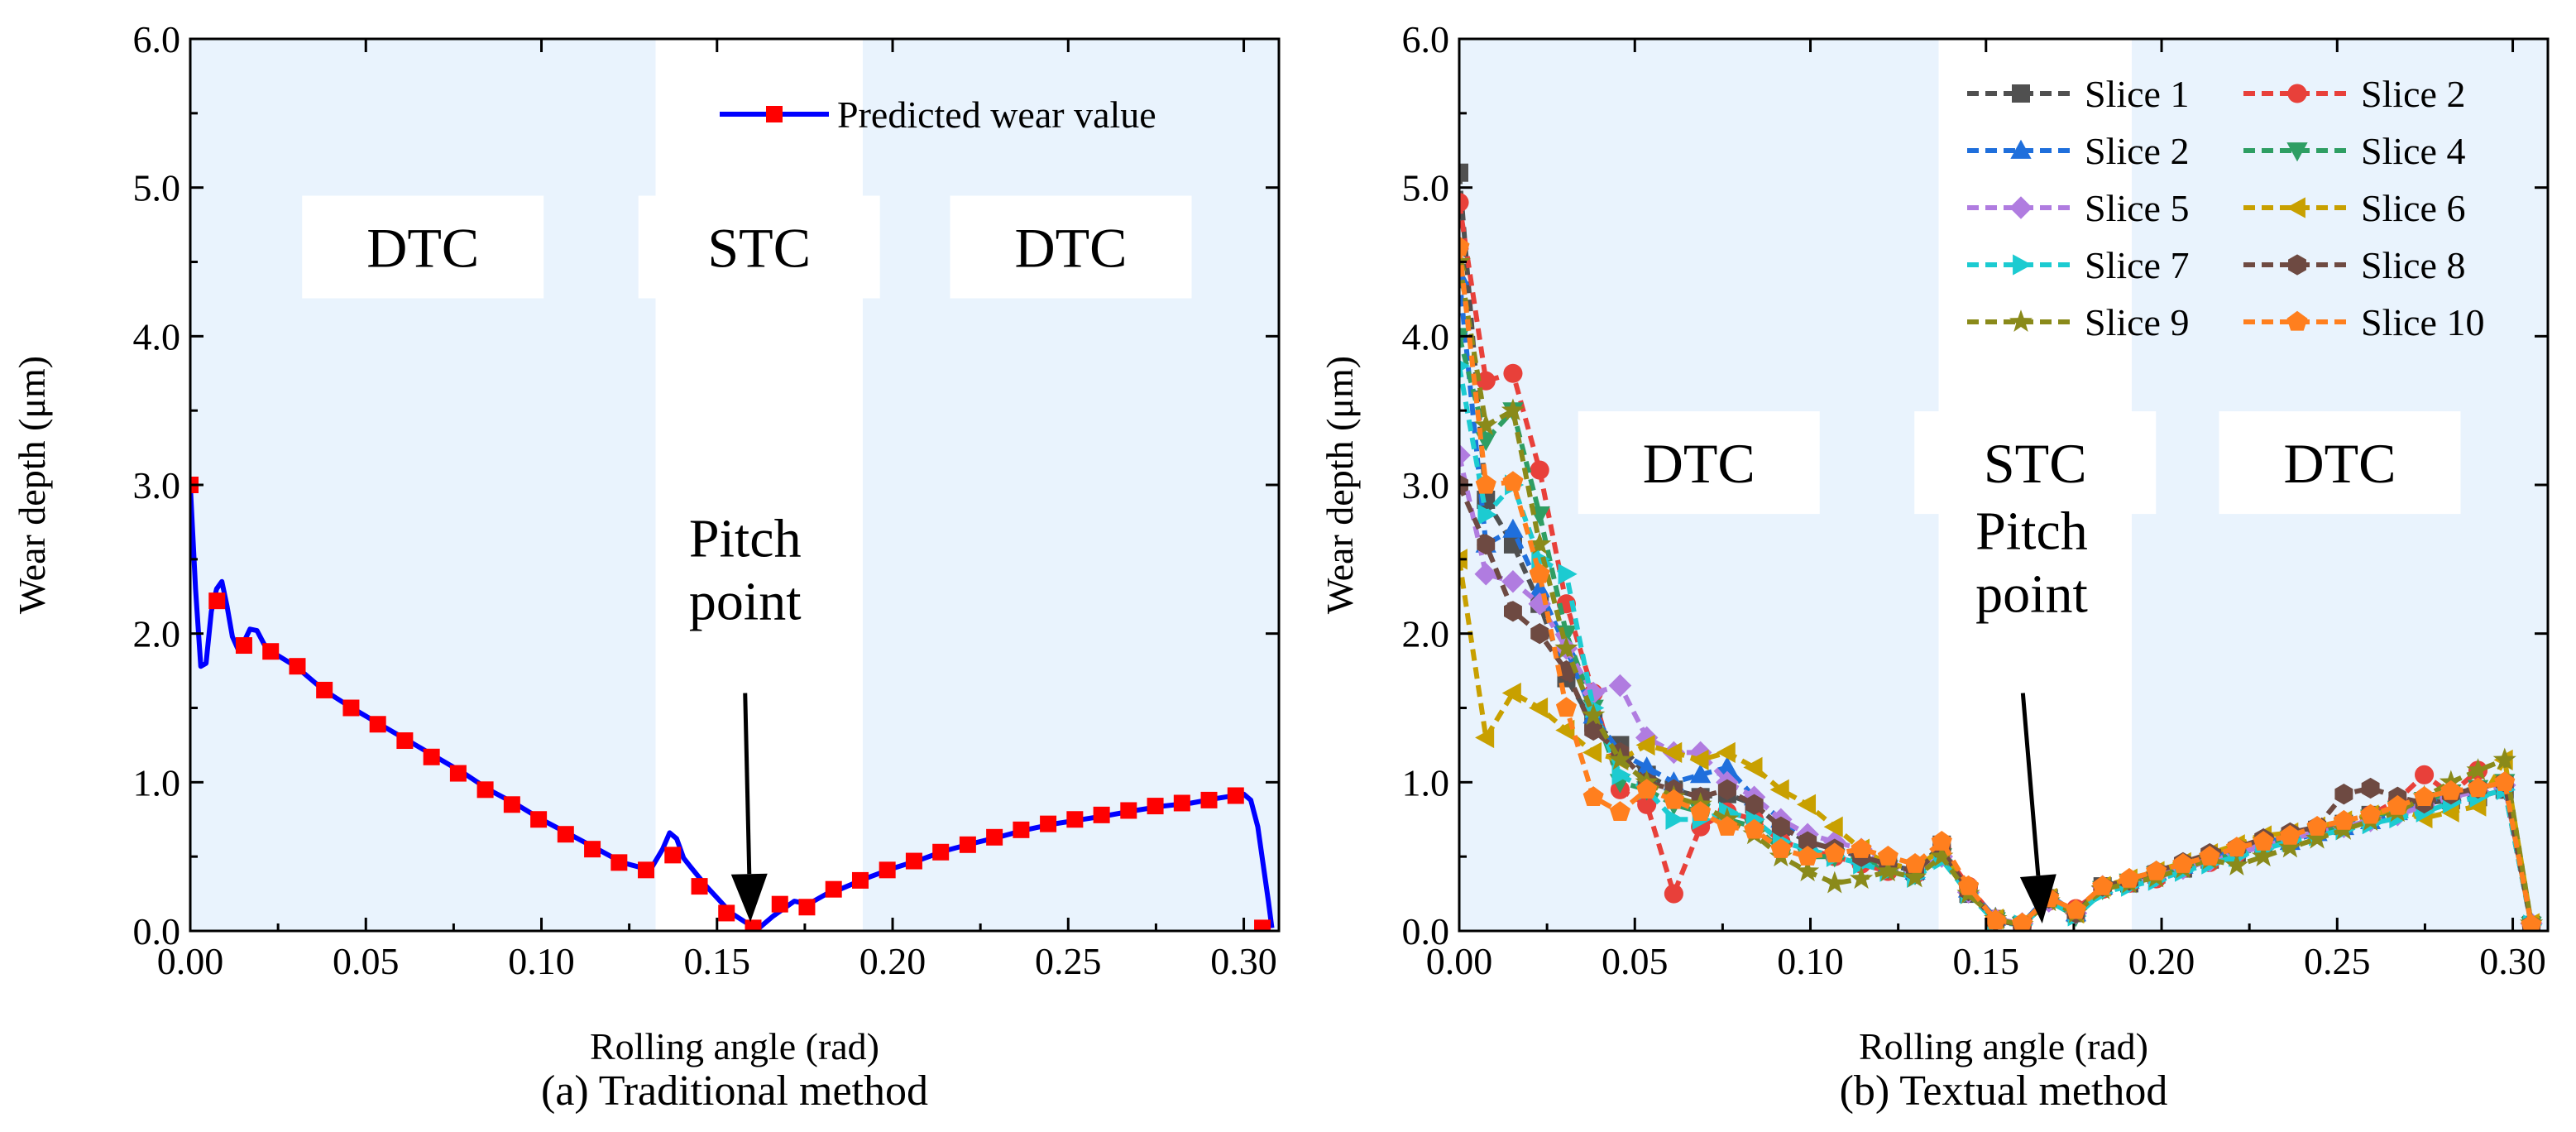  I want to click on y-tick-label: 0.0, so click(157, 931).